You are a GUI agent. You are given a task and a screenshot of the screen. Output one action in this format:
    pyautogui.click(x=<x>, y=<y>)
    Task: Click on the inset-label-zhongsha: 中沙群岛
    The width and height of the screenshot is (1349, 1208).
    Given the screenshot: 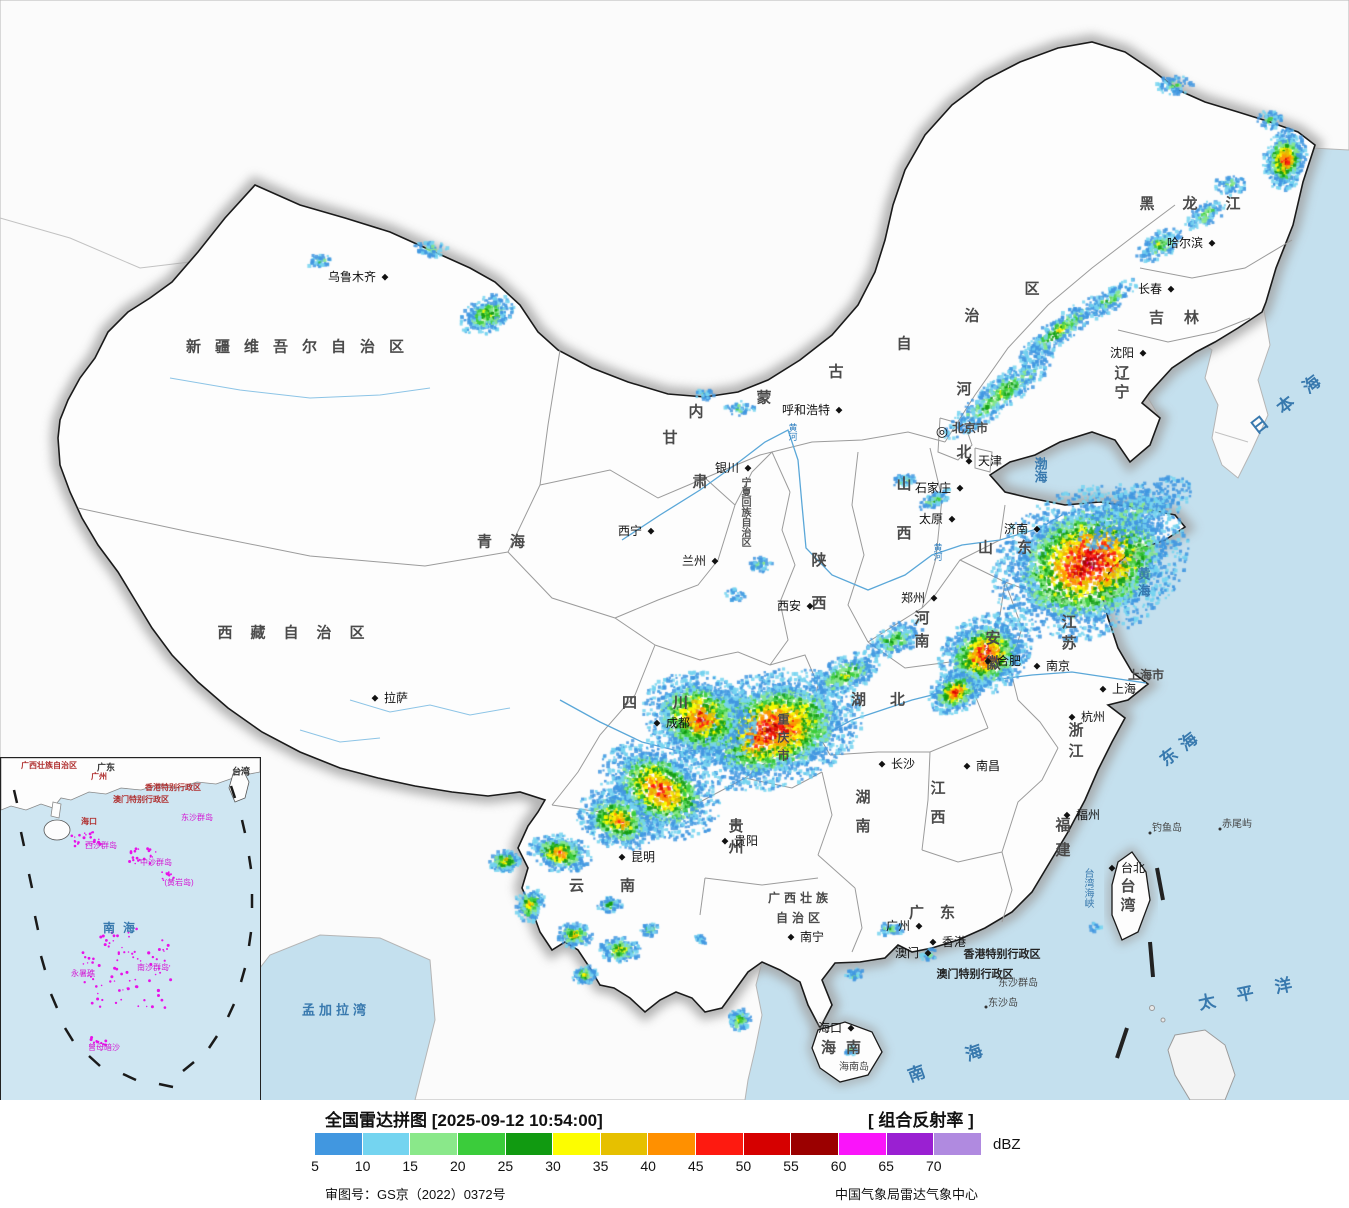 What is the action you would take?
    pyautogui.click(x=156, y=862)
    